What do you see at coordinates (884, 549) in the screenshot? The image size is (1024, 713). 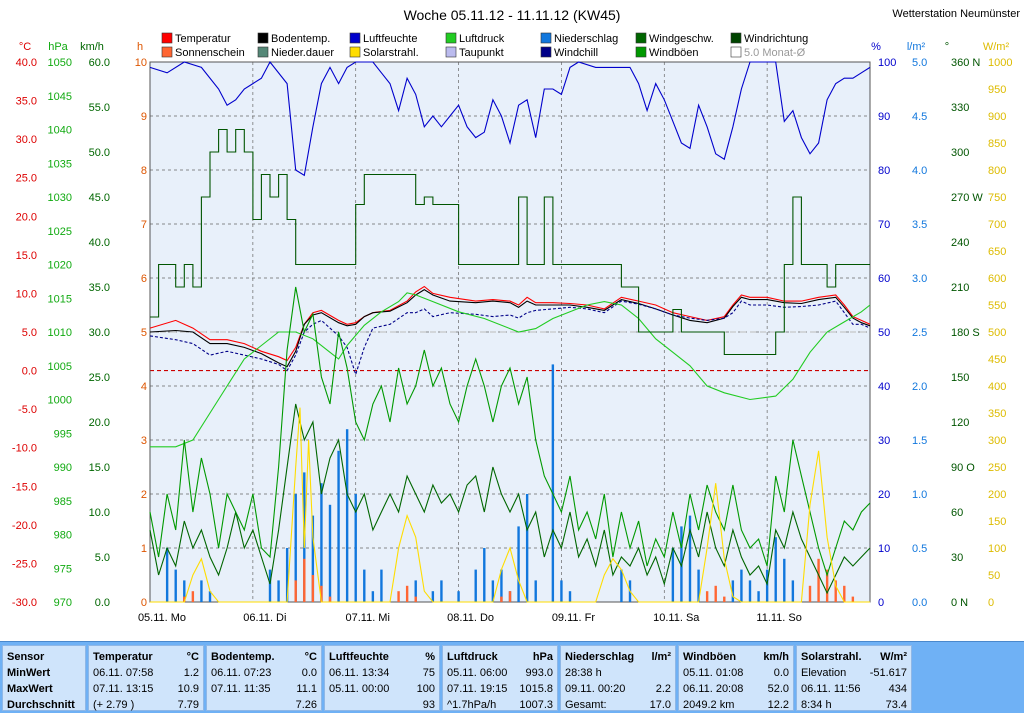 I see `humidity-tick-label: 10` at bounding box center [884, 549].